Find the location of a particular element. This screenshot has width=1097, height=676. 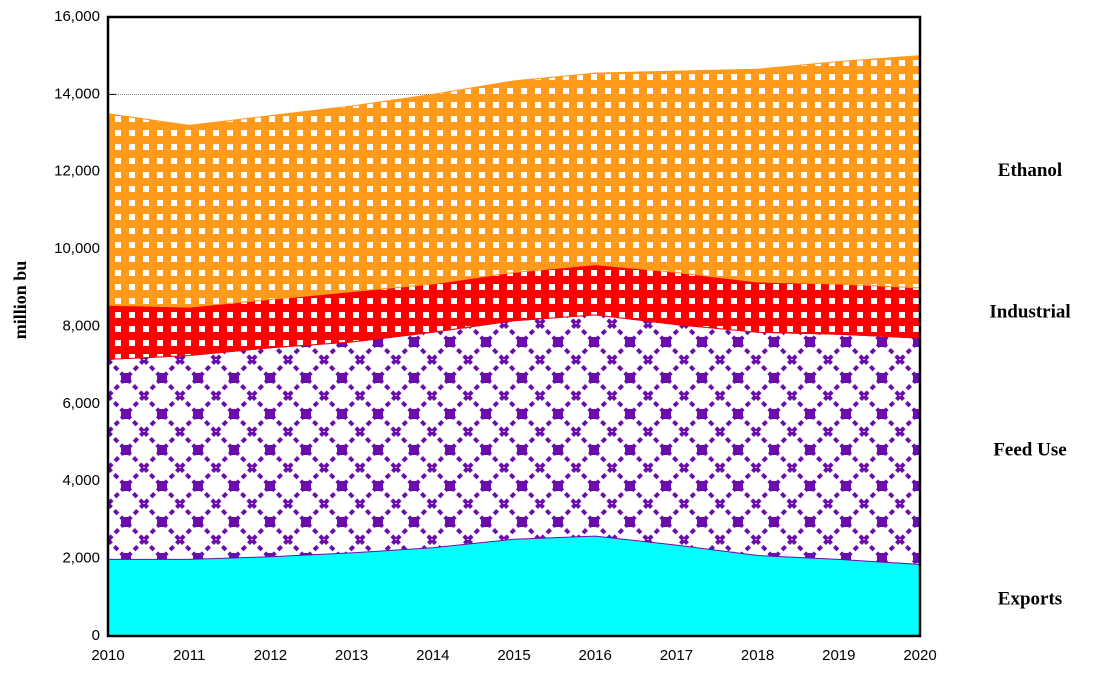

y-tick-label: 0 is located at coordinates (96, 635).